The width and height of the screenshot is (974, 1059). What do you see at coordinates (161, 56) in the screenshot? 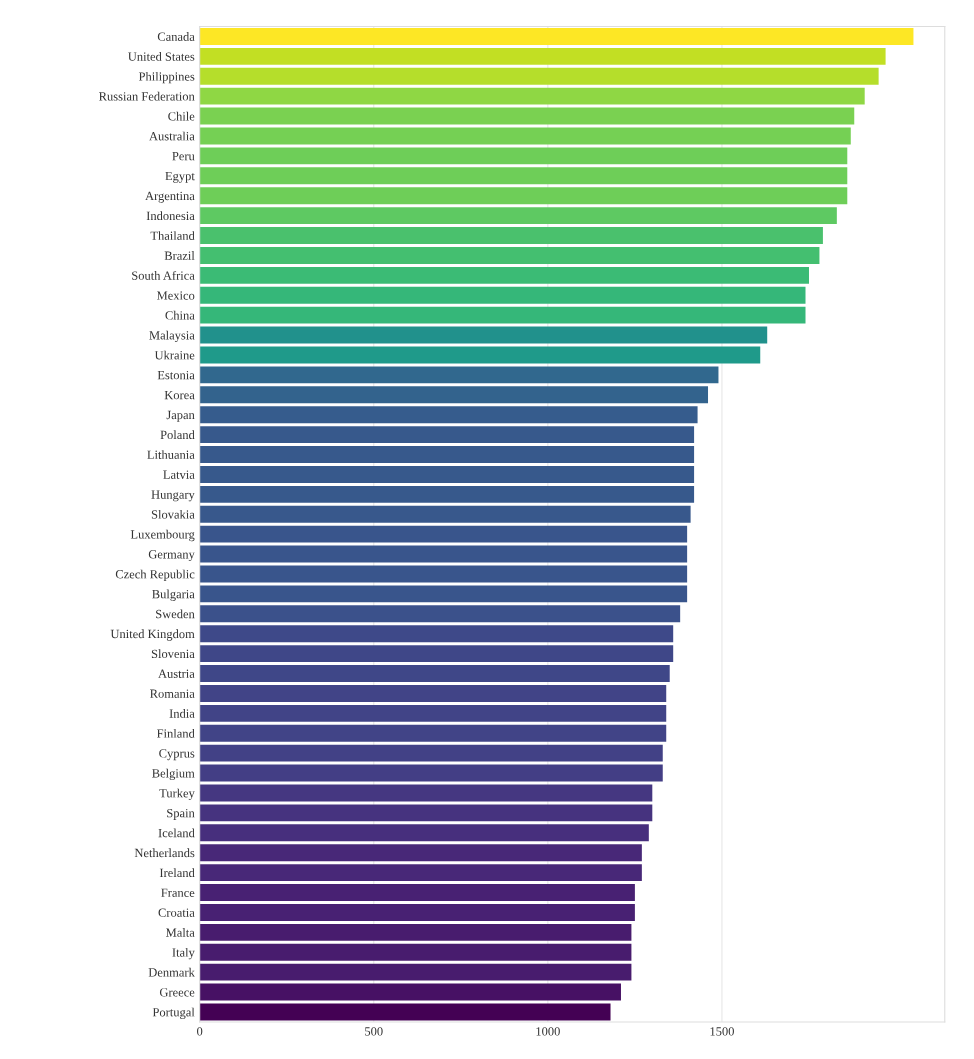
I see `y-tick-label: United States` at bounding box center [161, 56].